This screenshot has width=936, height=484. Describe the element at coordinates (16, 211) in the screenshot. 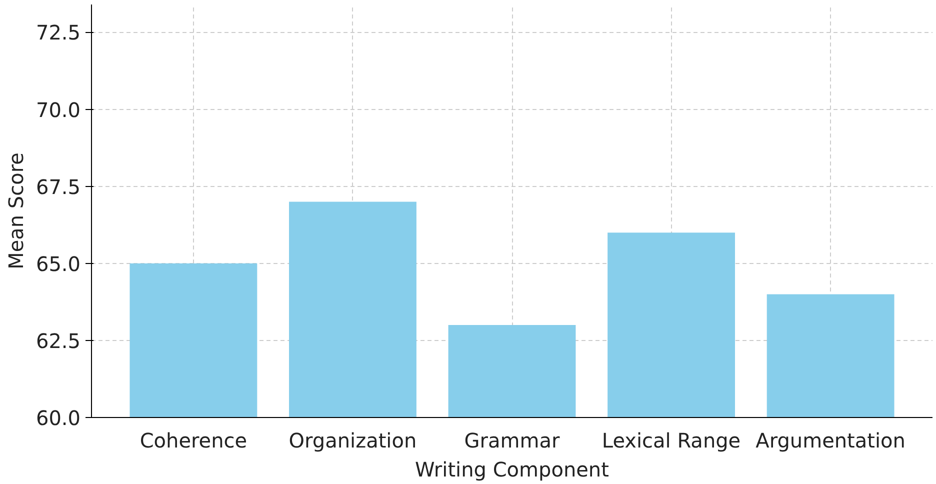

I see `y-axis-title: Mean Score` at that location.